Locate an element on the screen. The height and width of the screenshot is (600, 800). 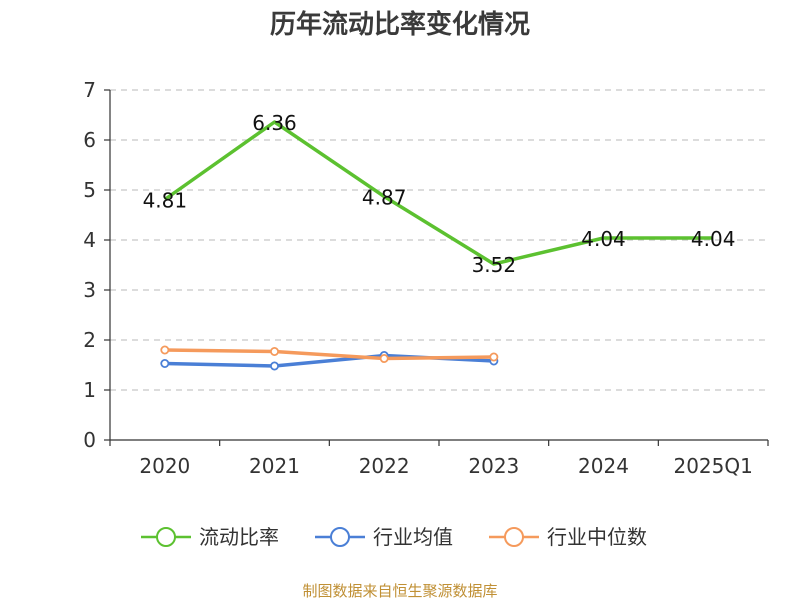
y-tick-label: 3 is located at coordinates (89, 290).